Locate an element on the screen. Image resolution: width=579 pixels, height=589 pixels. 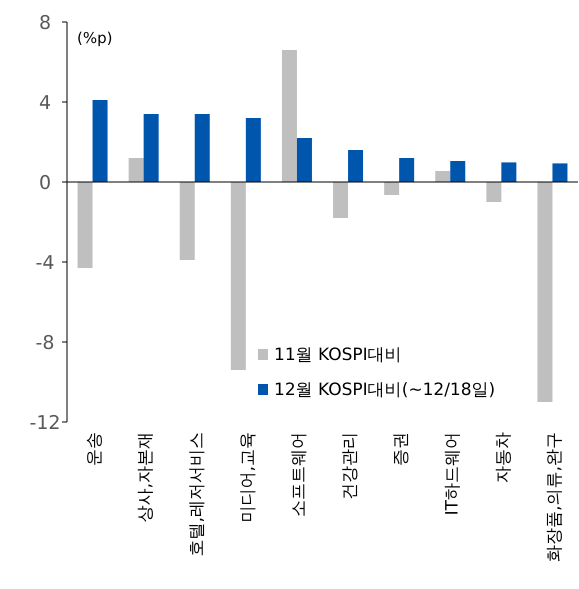
x-tick-label: 증권 is located at coordinates (401, 449).